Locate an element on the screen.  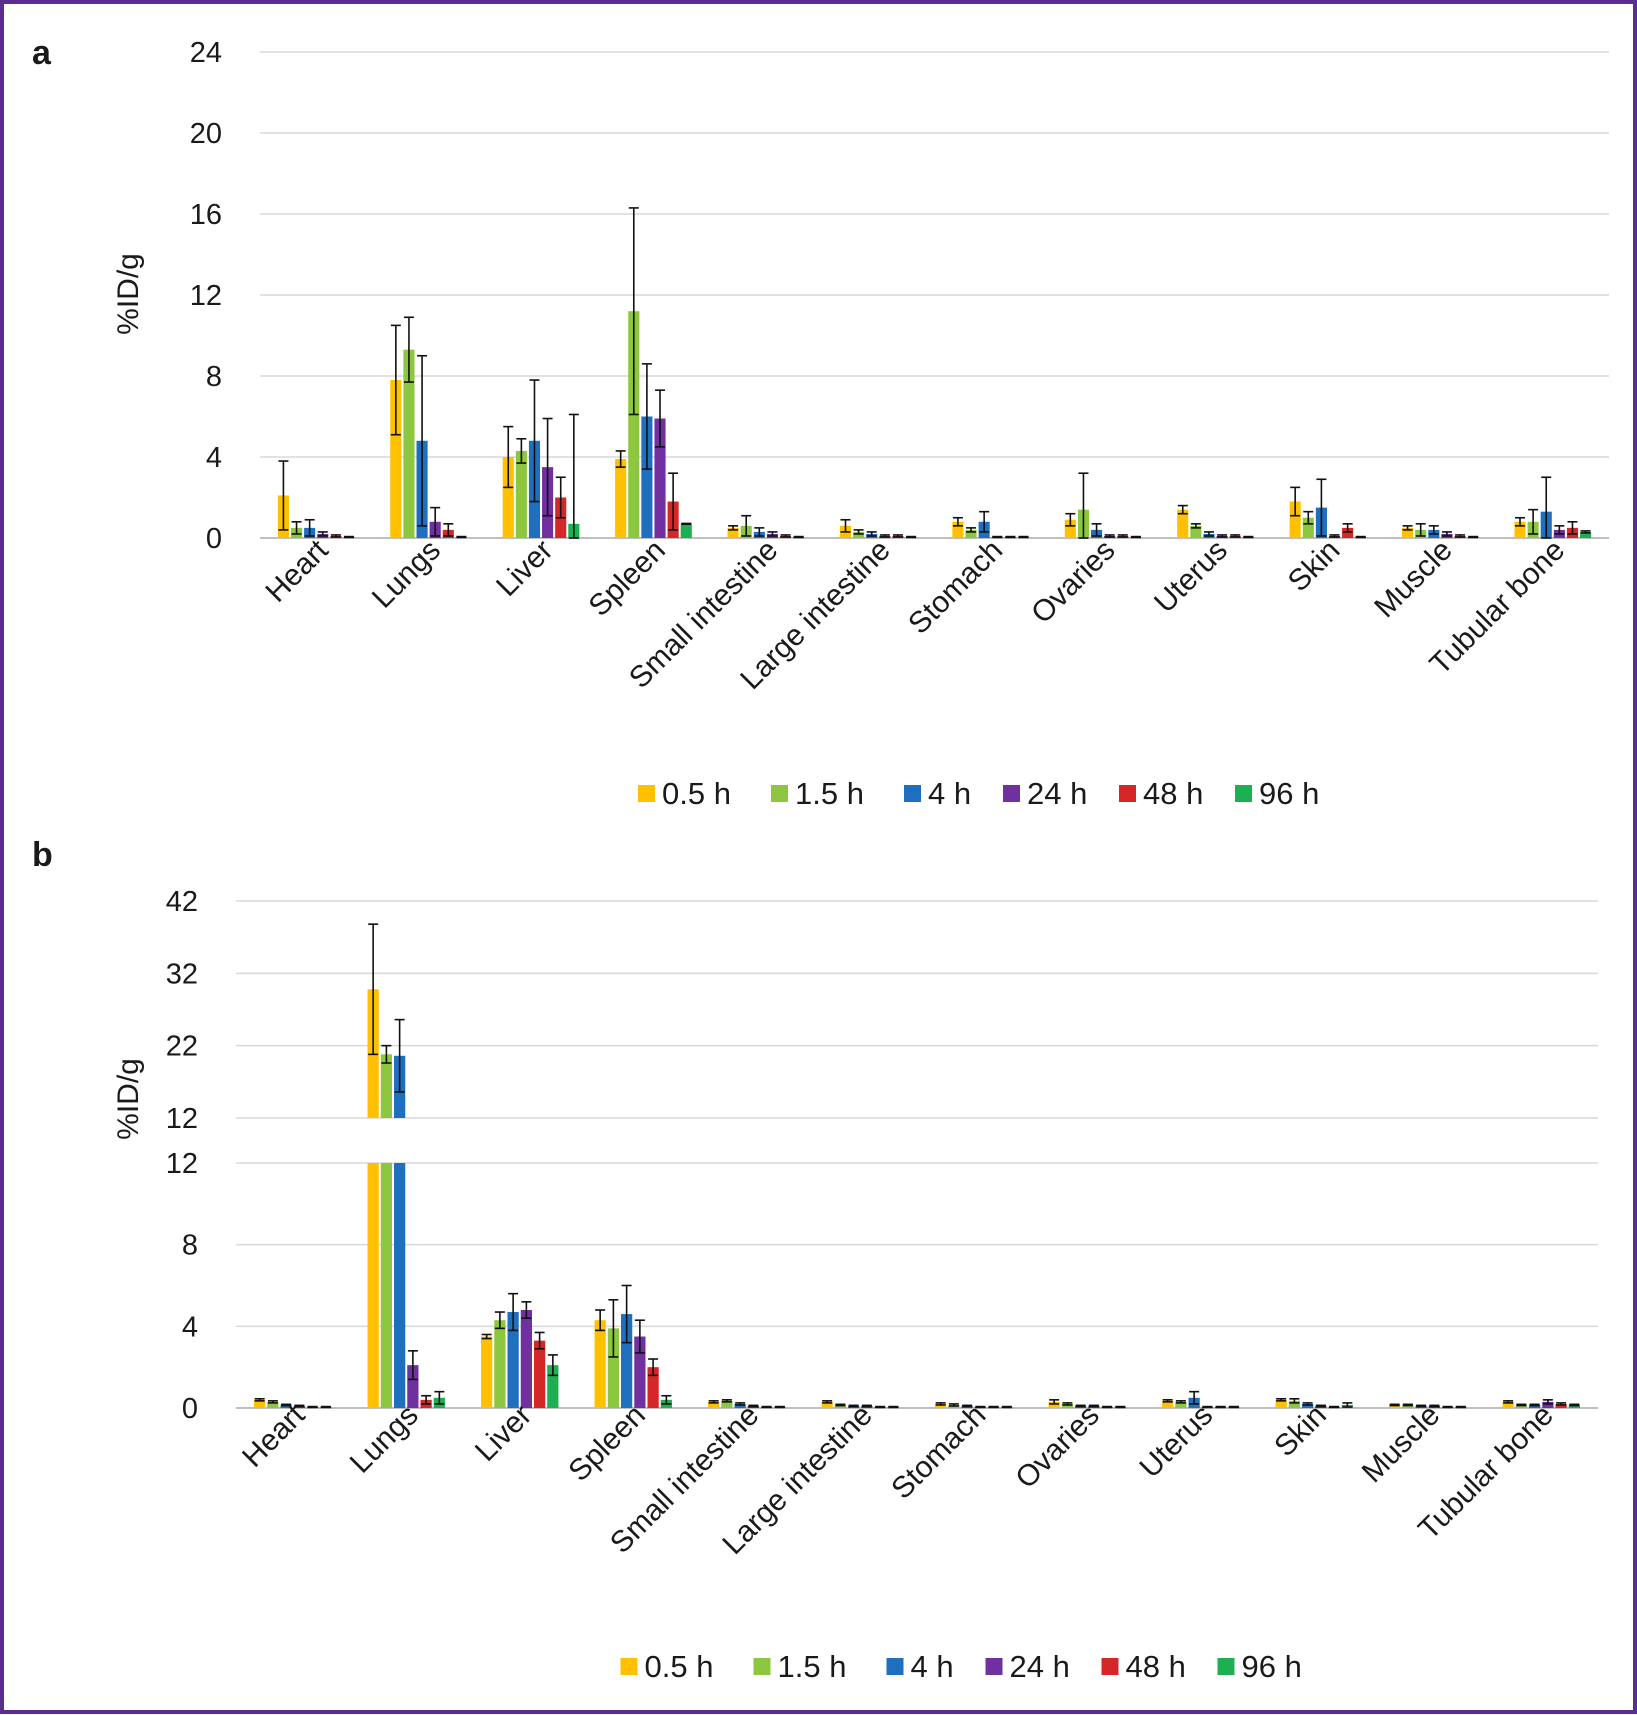
panel-a-category-label: Spleen is located at coordinates (627, 578).